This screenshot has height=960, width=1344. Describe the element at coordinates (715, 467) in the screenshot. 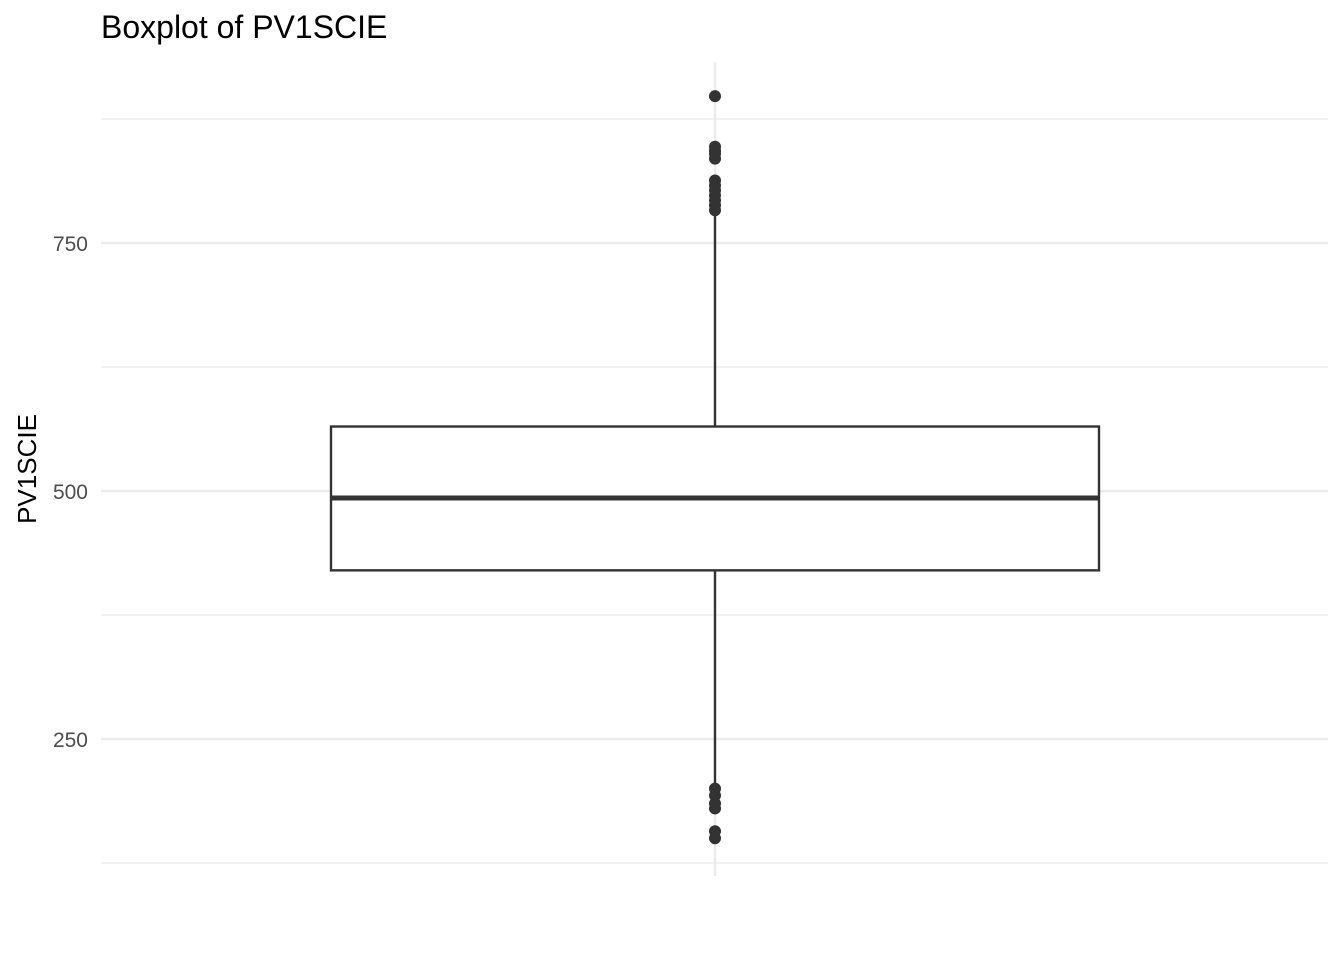

I see `outlier-points` at that location.